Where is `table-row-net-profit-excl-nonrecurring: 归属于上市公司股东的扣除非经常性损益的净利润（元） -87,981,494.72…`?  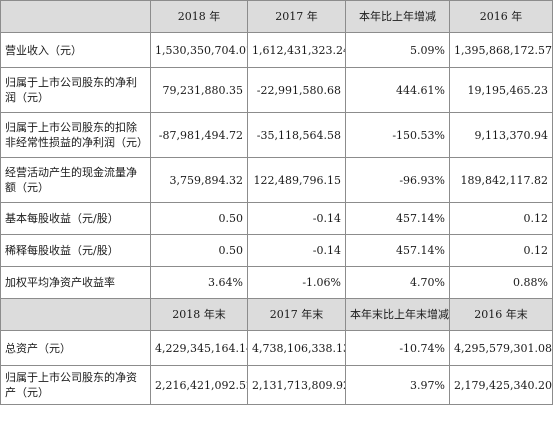
table-row-net-profit-excl-nonrecurring: 归属于上市公司股东的扣除非经常性损益的净利润（元） -87,981,494.72… is located at coordinates (276, 135).